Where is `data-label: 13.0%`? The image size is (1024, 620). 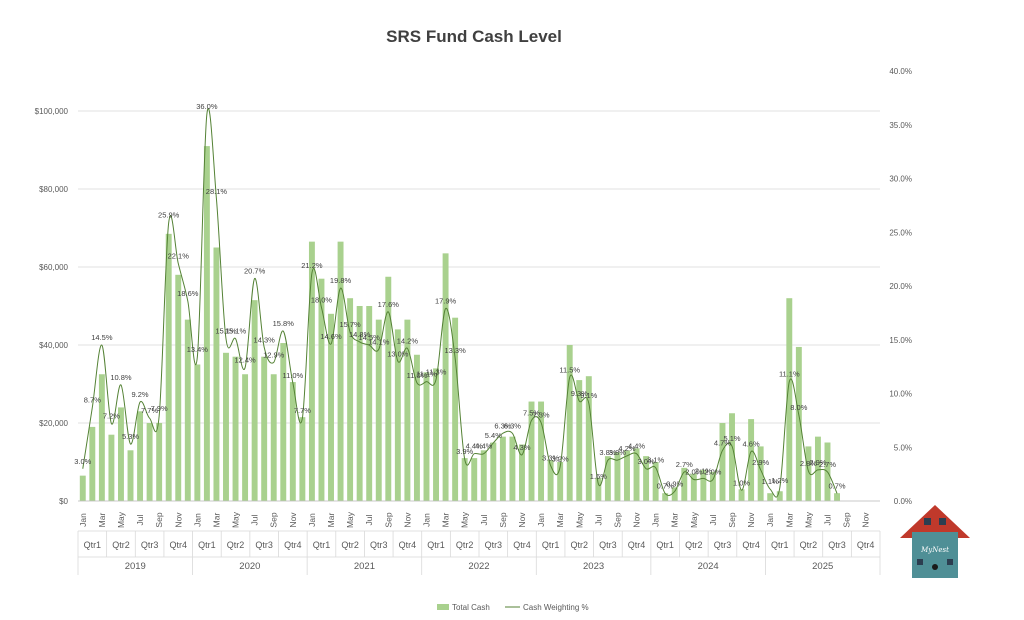 data-label: 13.0% is located at coordinates (398, 353).